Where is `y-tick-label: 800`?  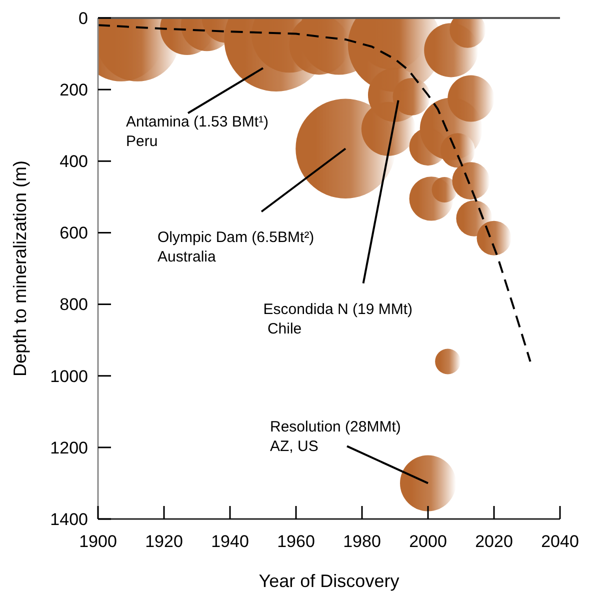
y-tick-label: 800 is located at coordinates (74, 304).